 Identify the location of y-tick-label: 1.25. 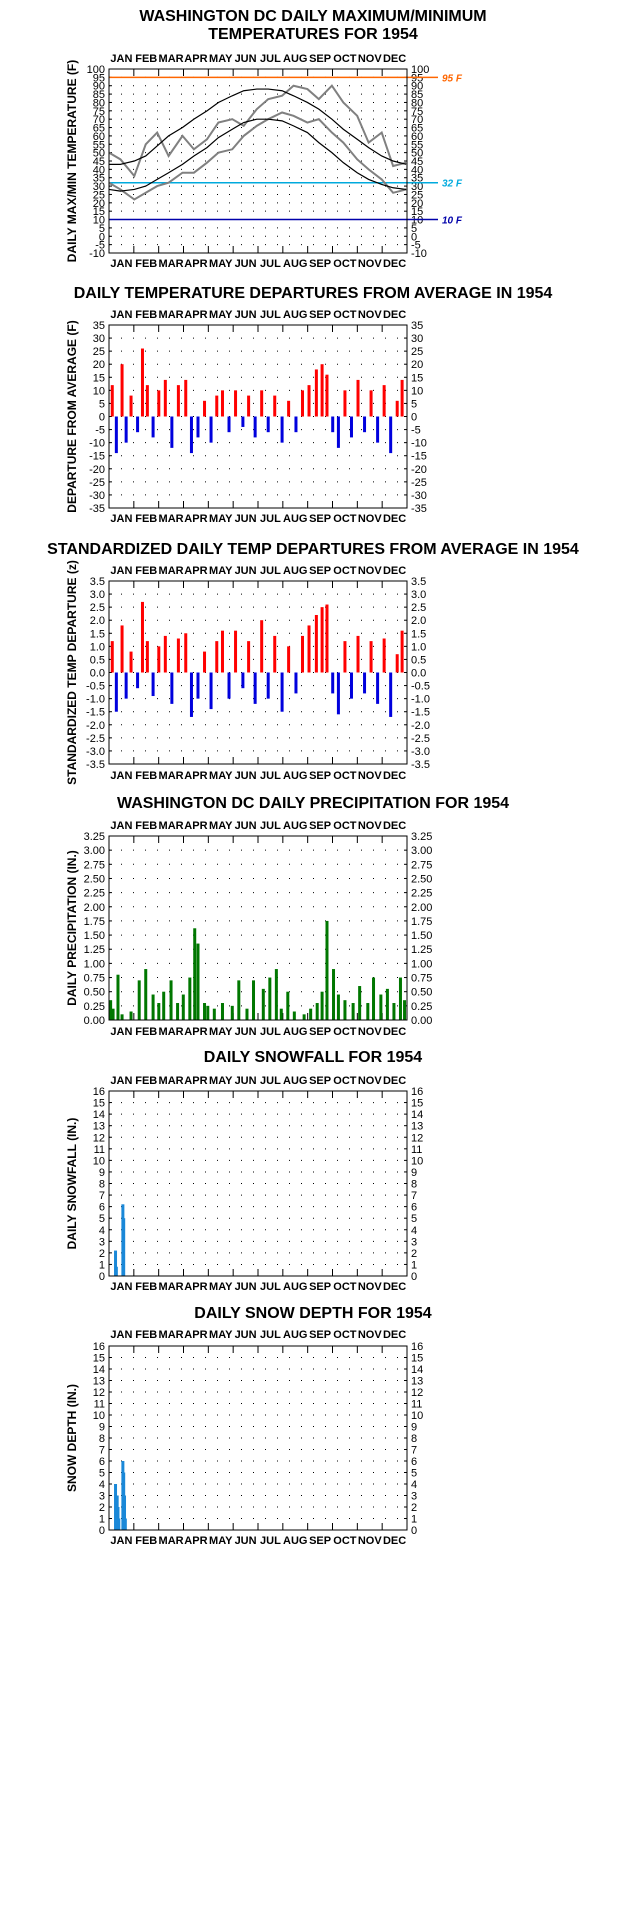
(94, 950).